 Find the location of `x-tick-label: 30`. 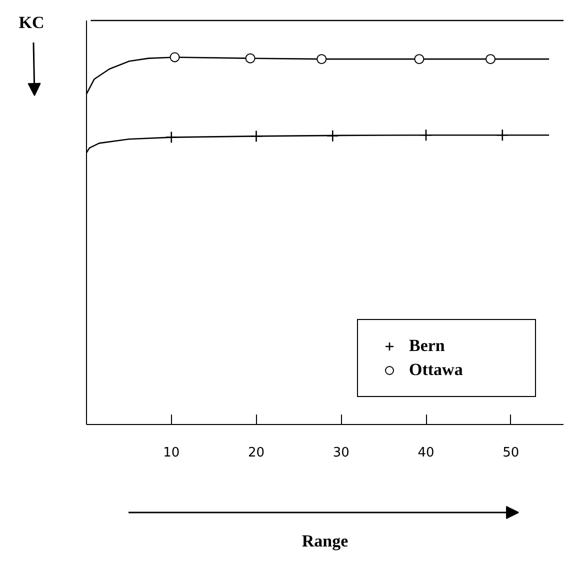

x-tick-label: 30 is located at coordinates (341, 453).